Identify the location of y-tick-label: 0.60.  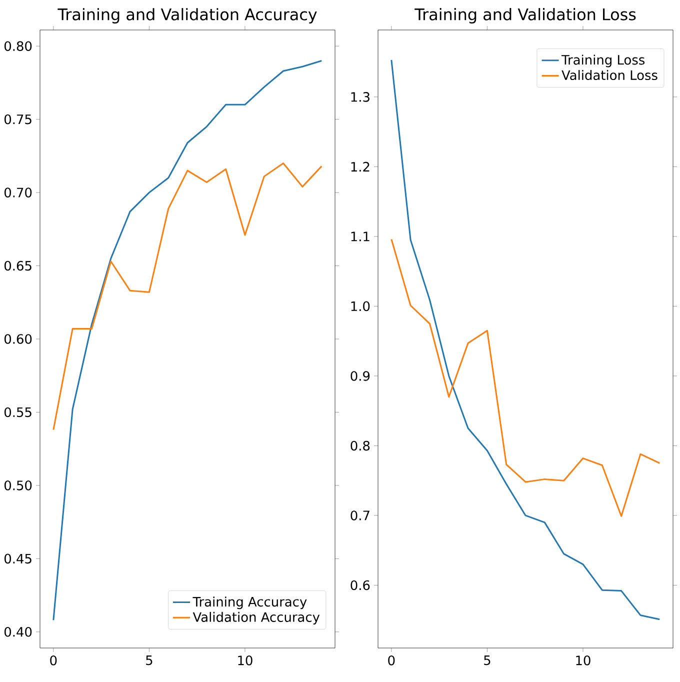
(18, 339).